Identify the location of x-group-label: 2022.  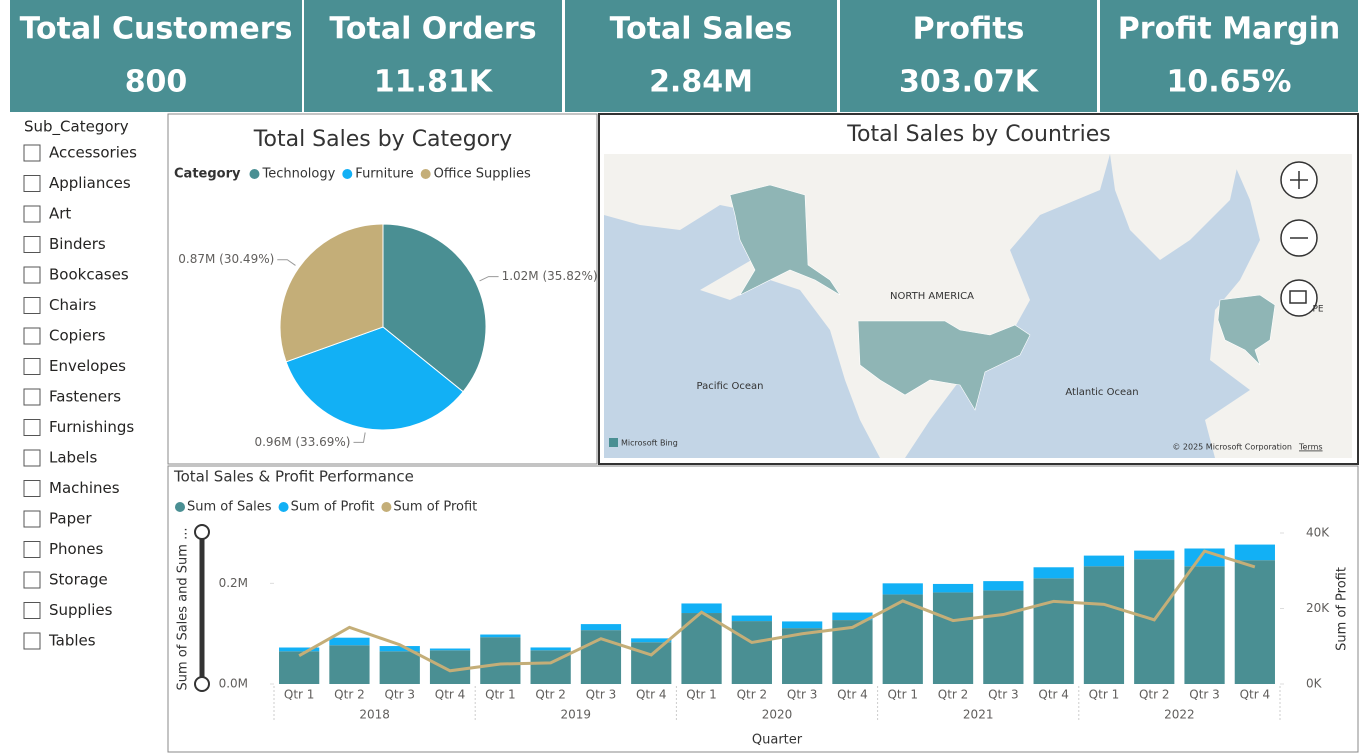
(1179, 715).